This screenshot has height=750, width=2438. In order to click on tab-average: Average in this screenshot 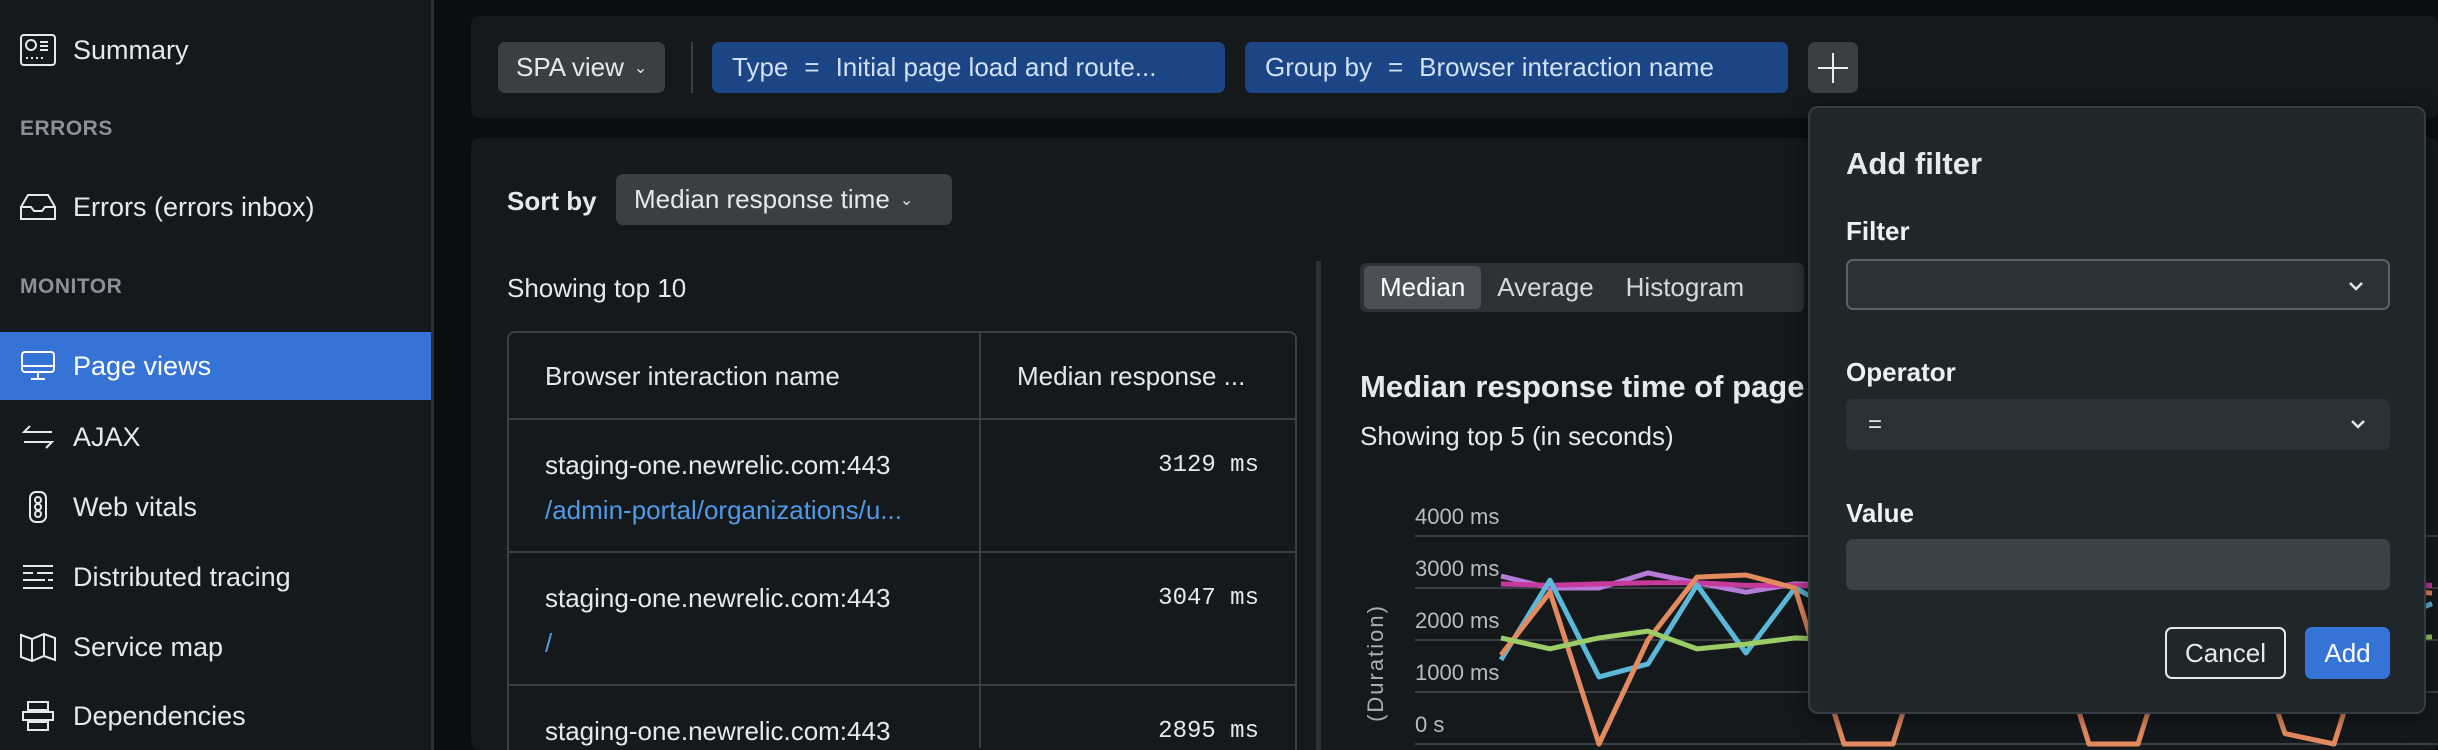, I will do `click(1545, 287)`.